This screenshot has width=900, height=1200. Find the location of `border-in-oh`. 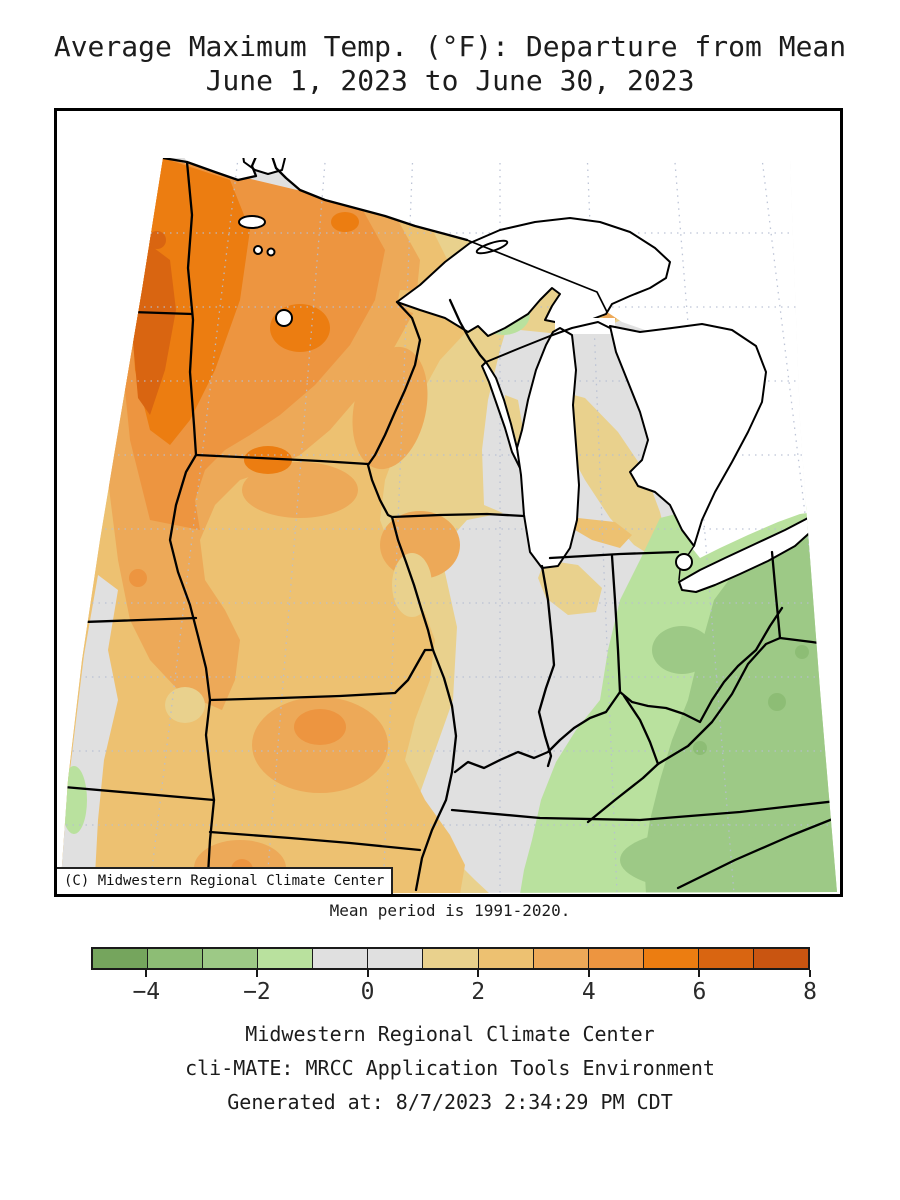

border-in-oh is located at coordinates (616, 624).